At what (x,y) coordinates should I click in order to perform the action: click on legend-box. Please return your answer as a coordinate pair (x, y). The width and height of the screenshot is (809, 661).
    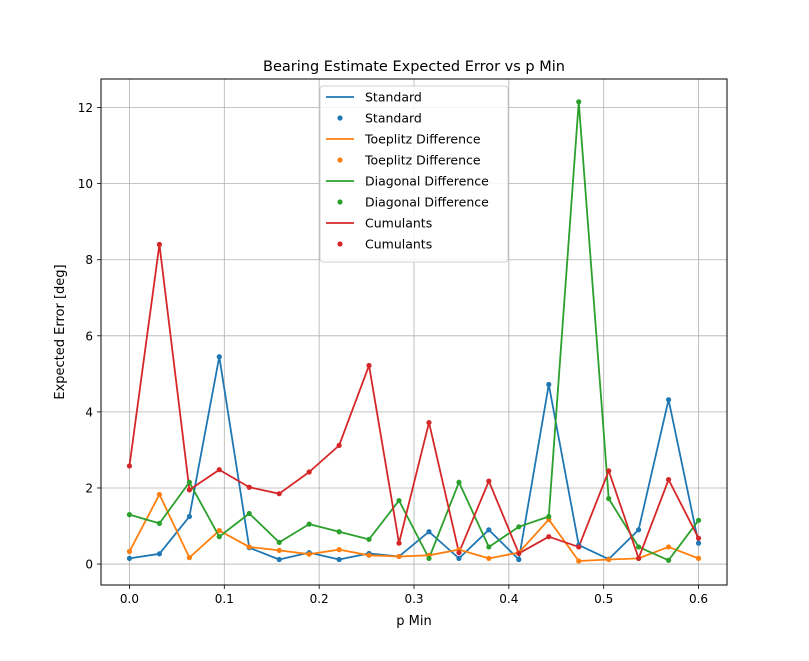
    Looking at the image, I should click on (414, 174).